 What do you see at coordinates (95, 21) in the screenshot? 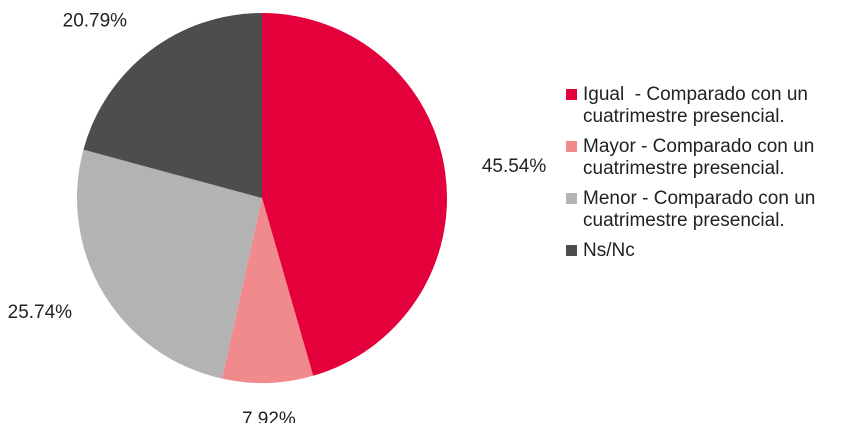
I see `data-label: 20.79%` at bounding box center [95, 21].